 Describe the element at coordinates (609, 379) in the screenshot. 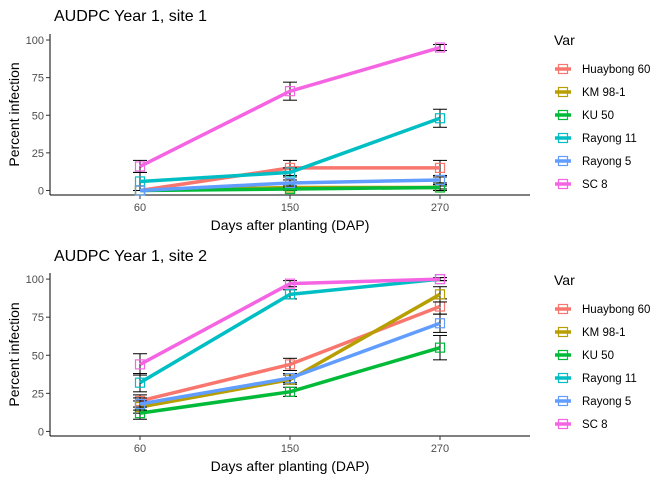

I see `legend-label: Rayong 11` at that location.